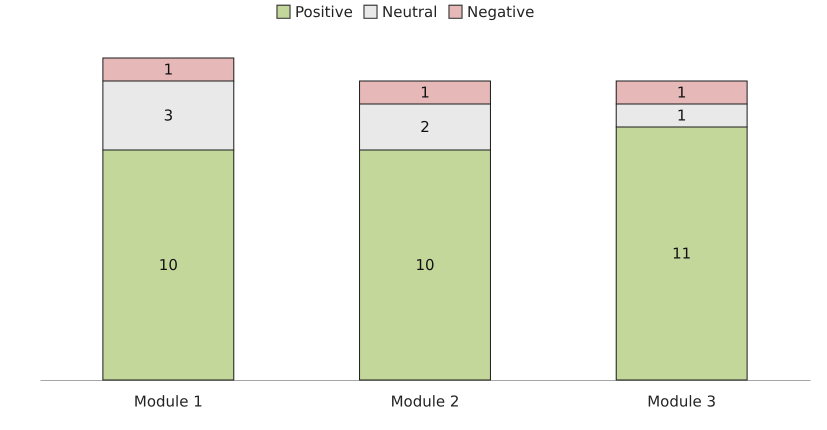 This screenshot has height=430, width=827. What do you see at coordinates (168, 401) in the screenshot?
I see `x-tick-label: Module 1` at bounding box center [168, 401].